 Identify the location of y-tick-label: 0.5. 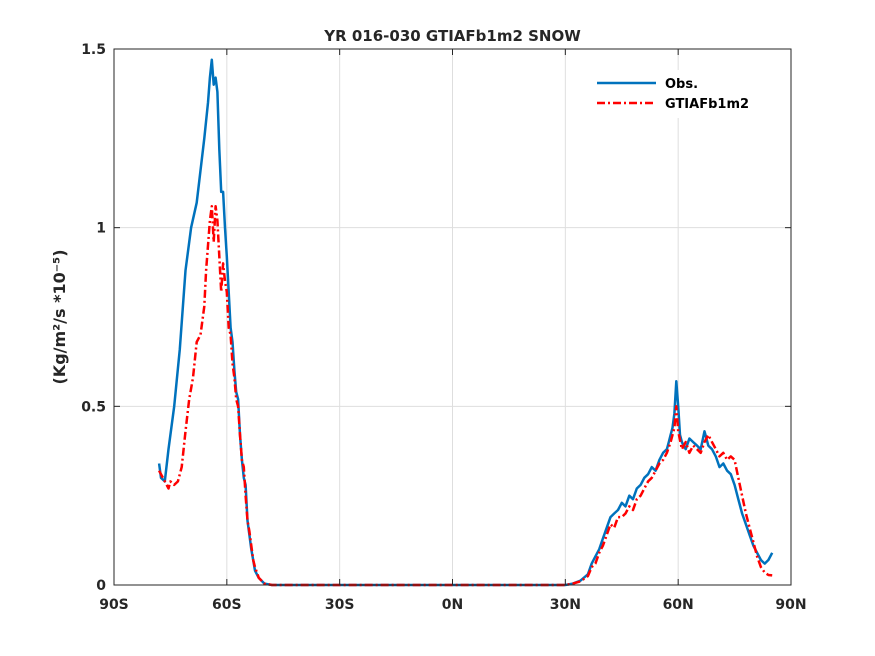
(93, 407).